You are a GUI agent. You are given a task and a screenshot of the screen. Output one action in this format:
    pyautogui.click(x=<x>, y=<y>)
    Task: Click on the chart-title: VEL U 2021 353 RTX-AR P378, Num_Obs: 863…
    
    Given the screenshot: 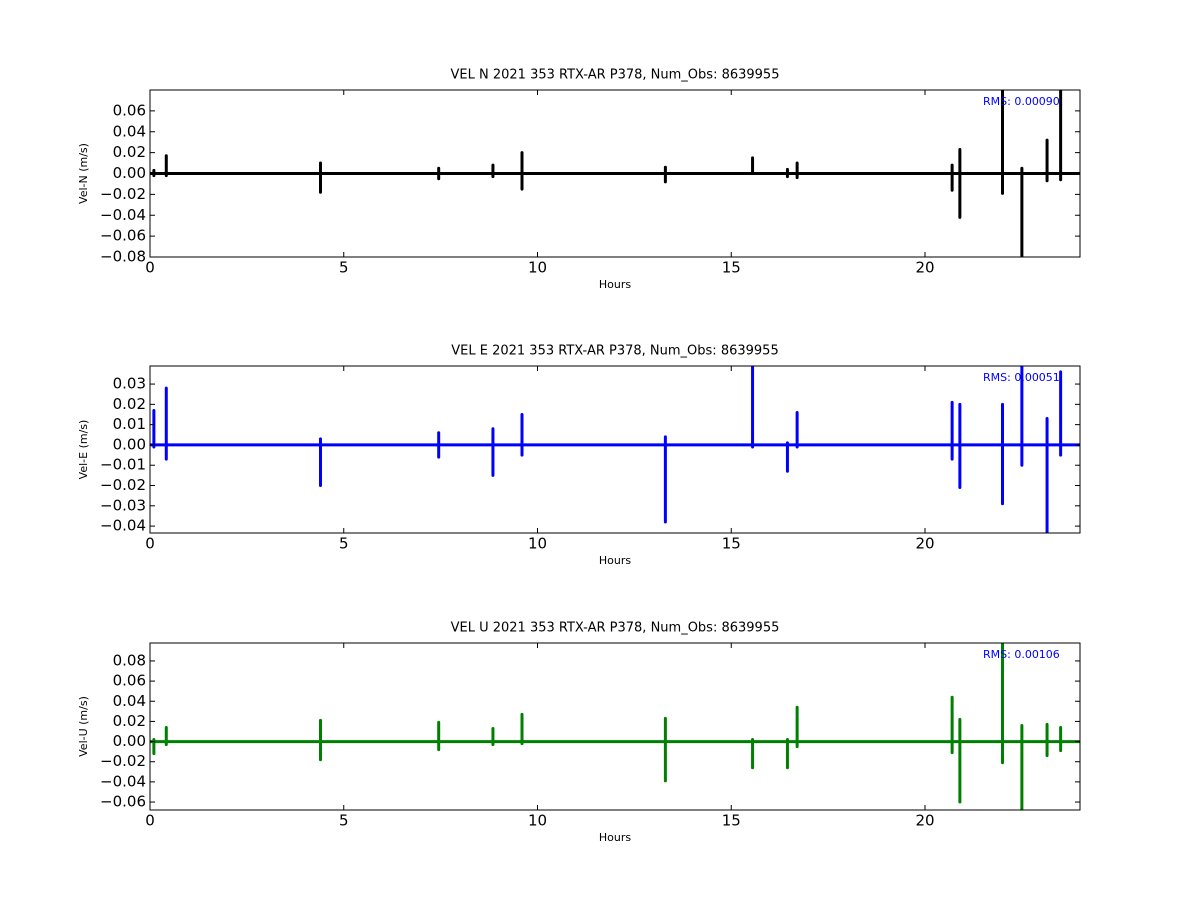 What is the action you would take?
    pyautogui.click(x=615, y=628)
    